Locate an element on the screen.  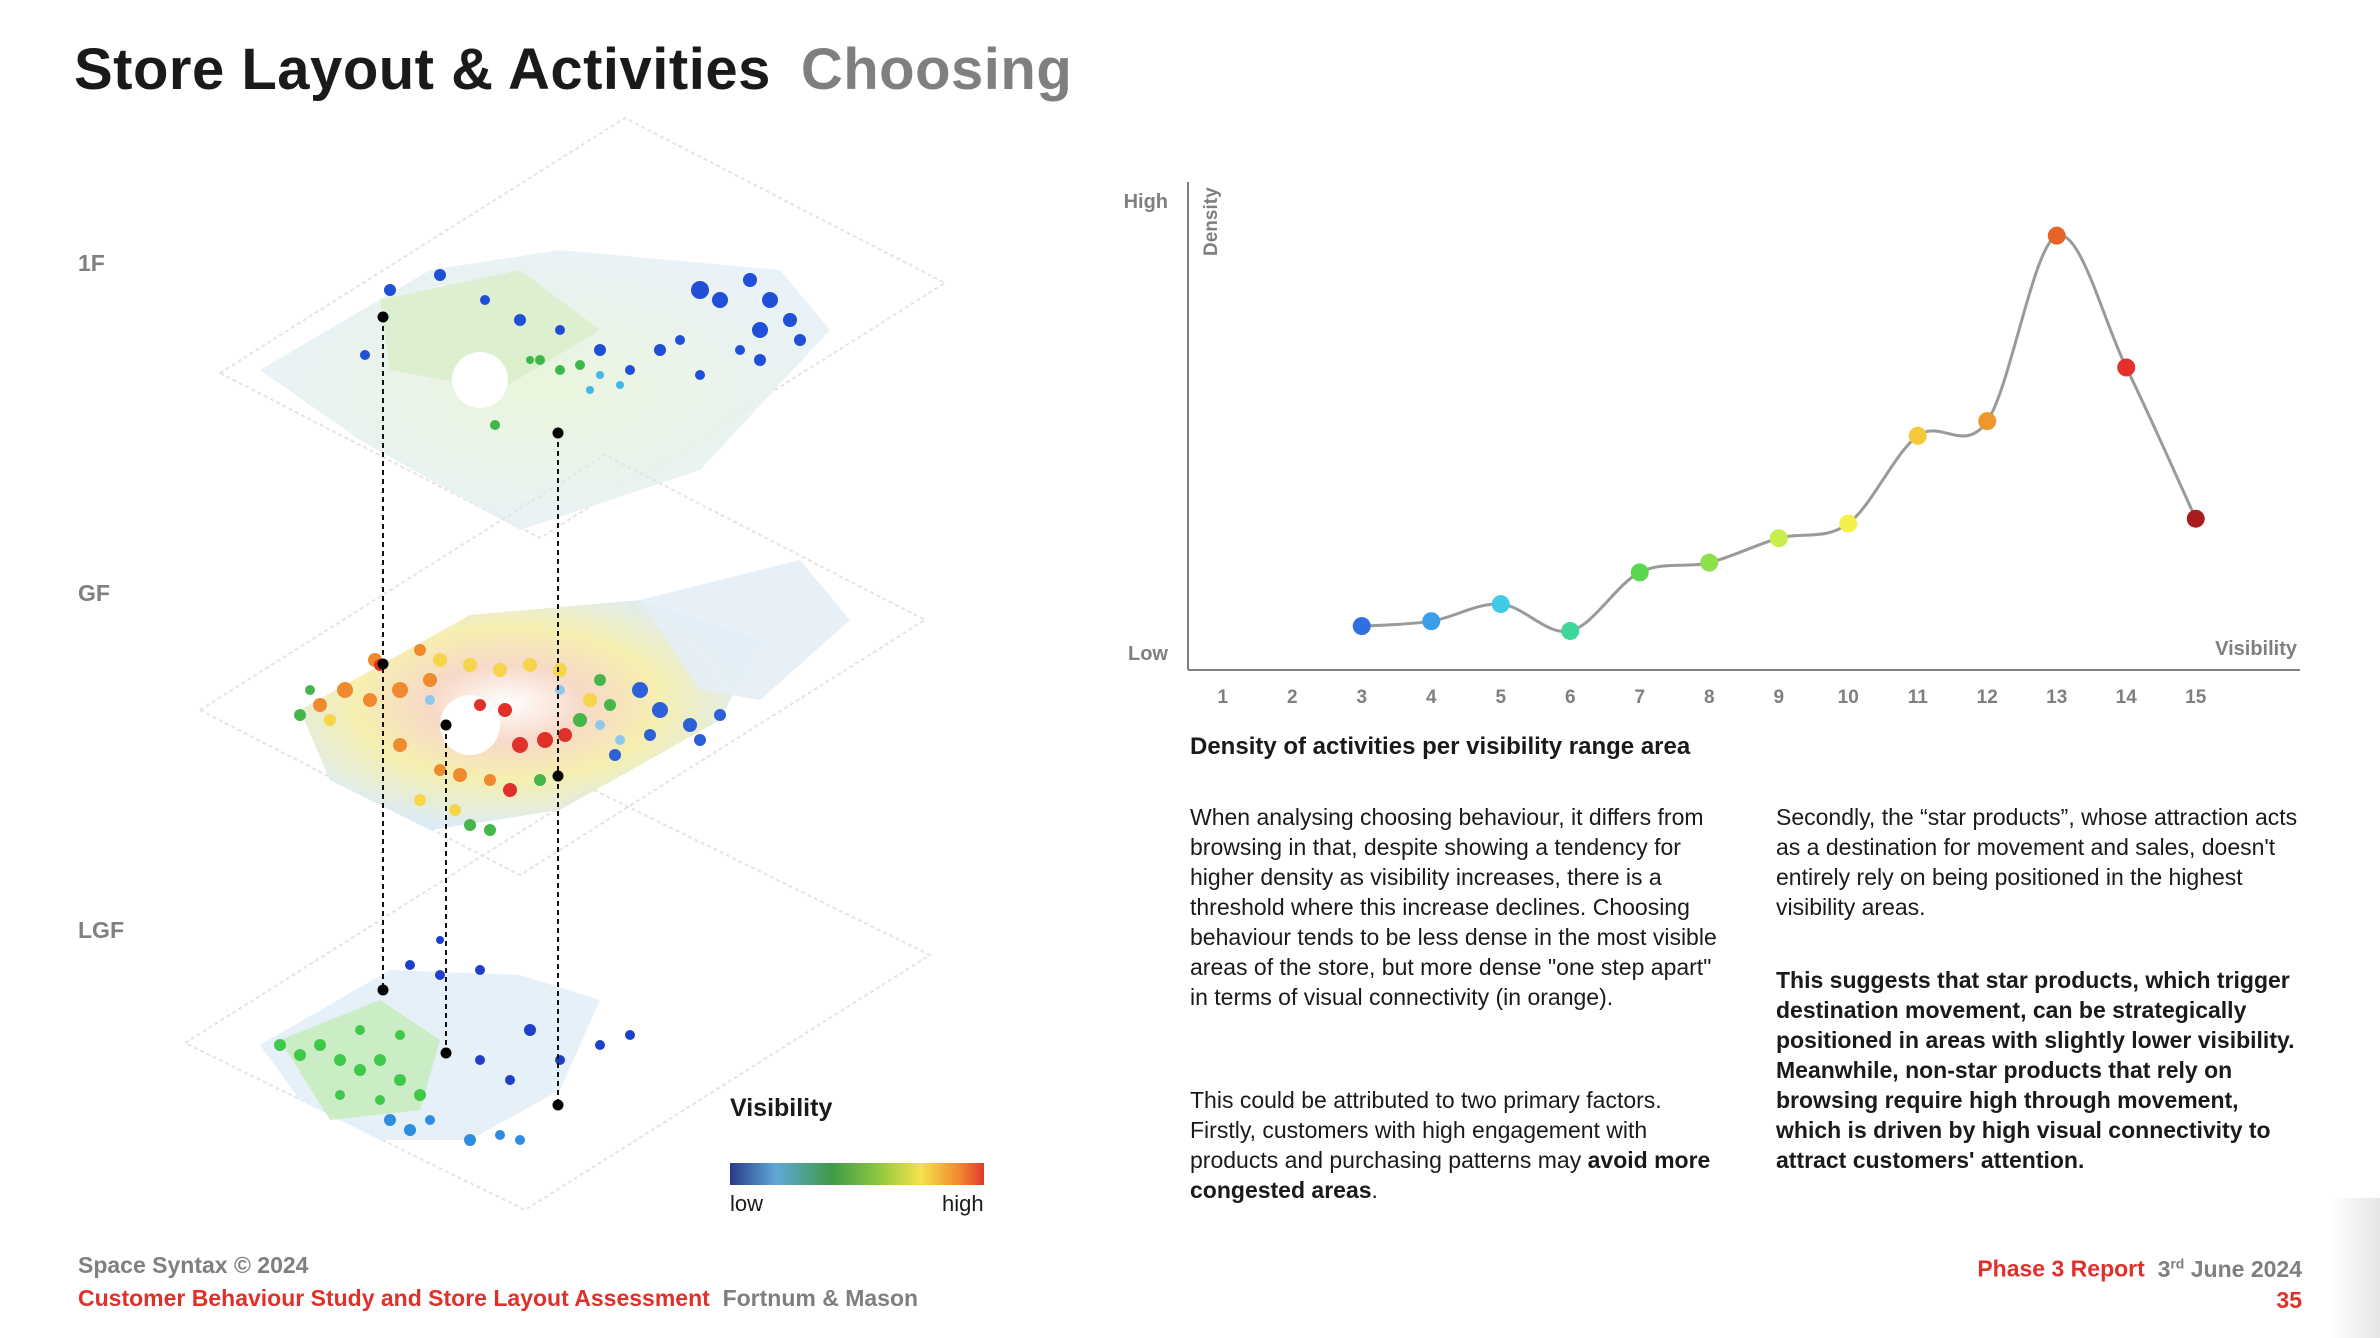
floor-plan-1f is located at coordinates (582, 328).